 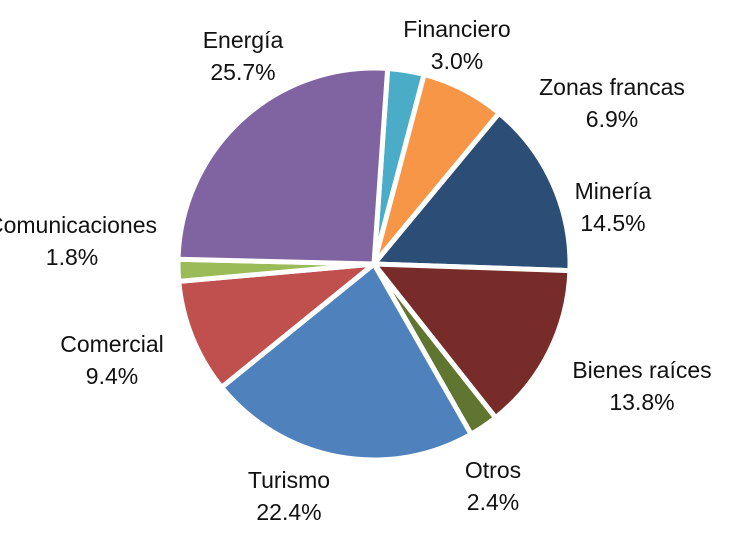 What do you see at coordinates (78, 225) in the screenshot?
I see `slice-name: Comunicaciones` at bounding box center [78, 225].